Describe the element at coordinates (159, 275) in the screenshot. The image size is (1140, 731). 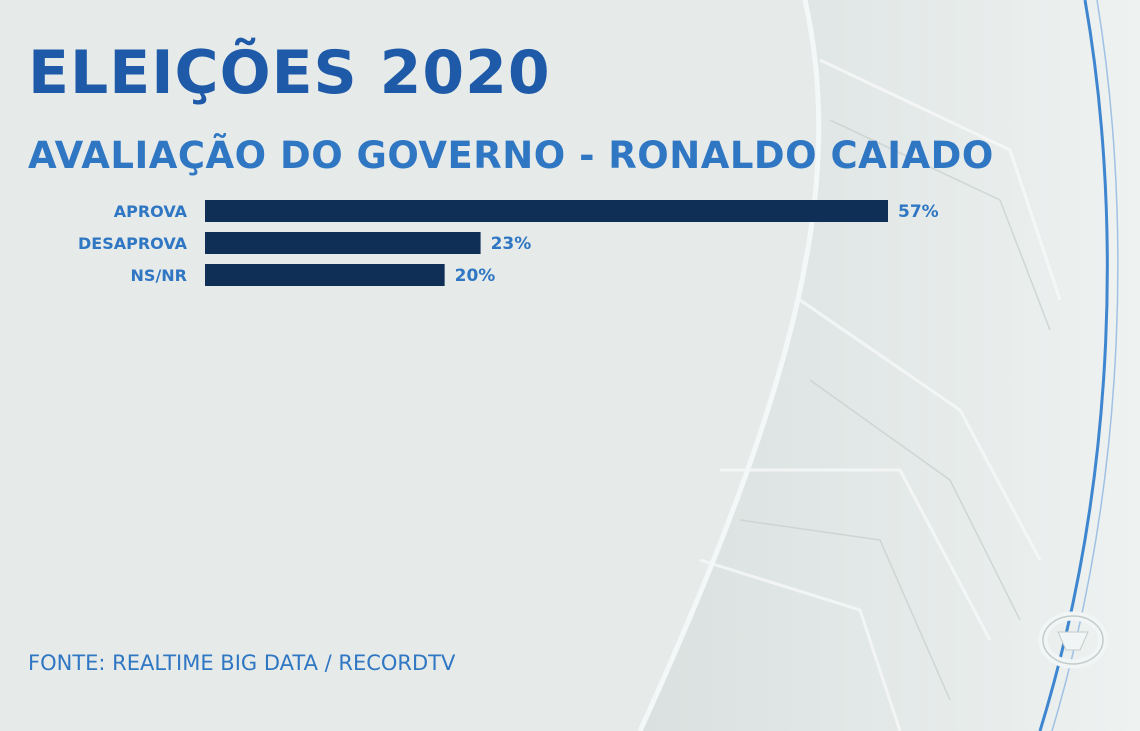
I see `category-label: NS/NR` at that location.